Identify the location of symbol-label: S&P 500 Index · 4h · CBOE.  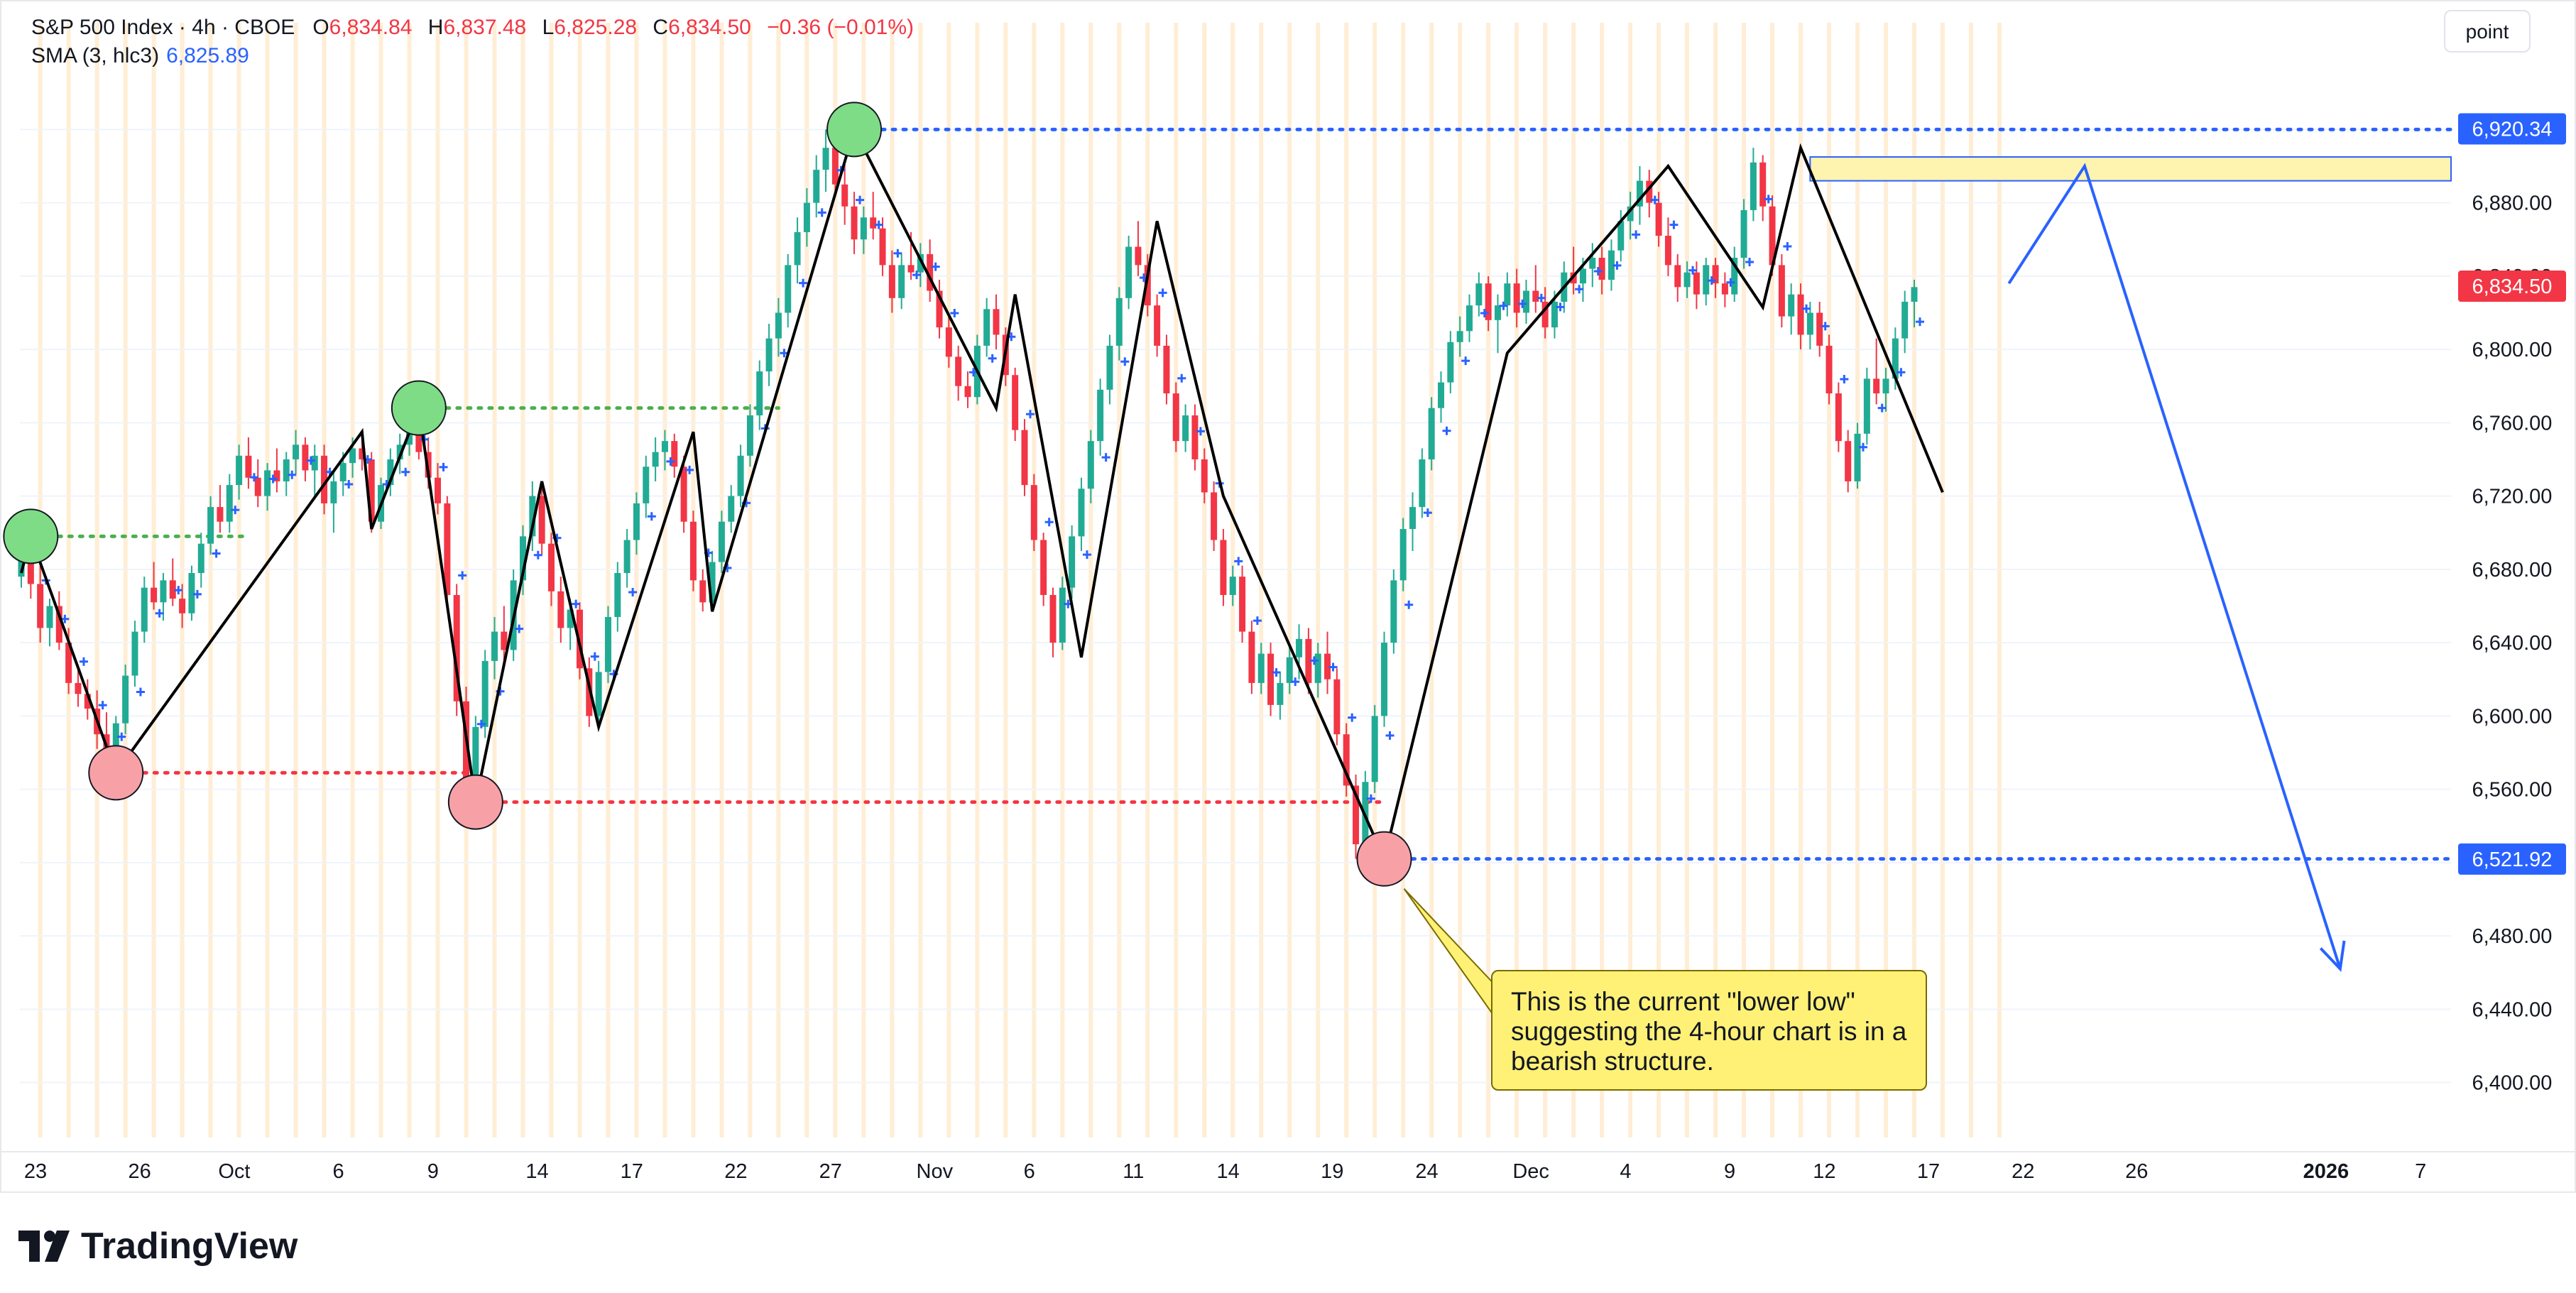
(163, 27).